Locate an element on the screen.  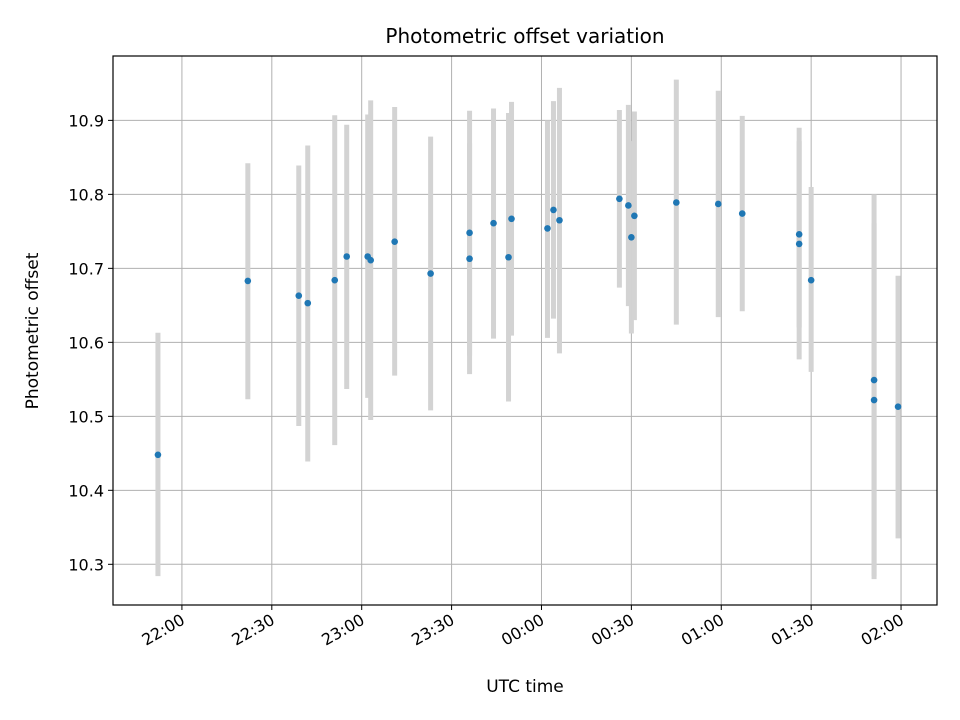
y-tick-label: 10.6 is located at coordinates (86, 342).